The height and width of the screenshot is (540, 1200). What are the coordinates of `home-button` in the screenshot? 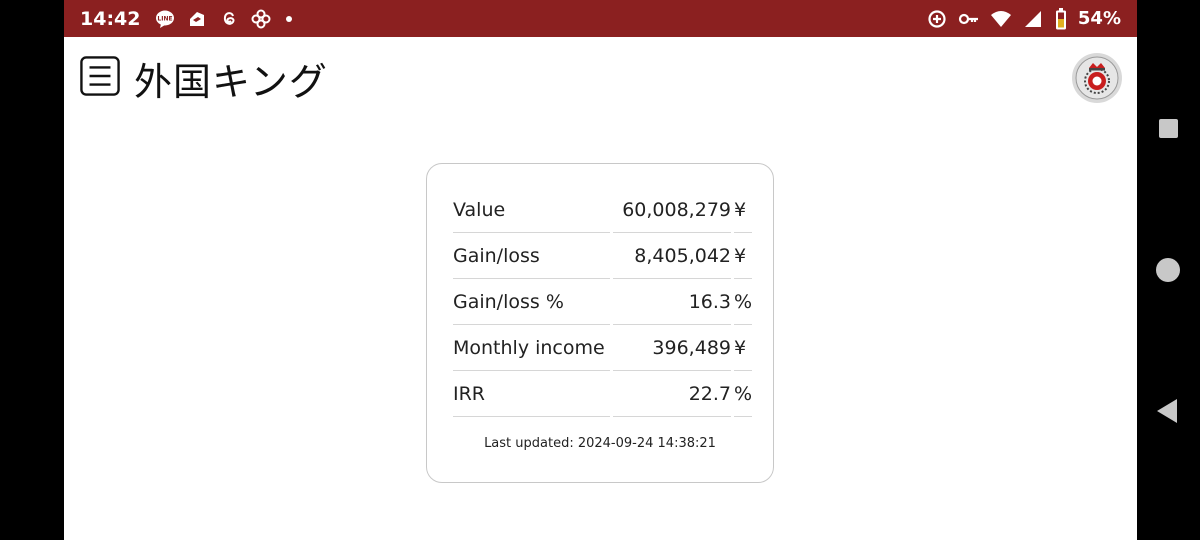 It's located at (1168, 270).